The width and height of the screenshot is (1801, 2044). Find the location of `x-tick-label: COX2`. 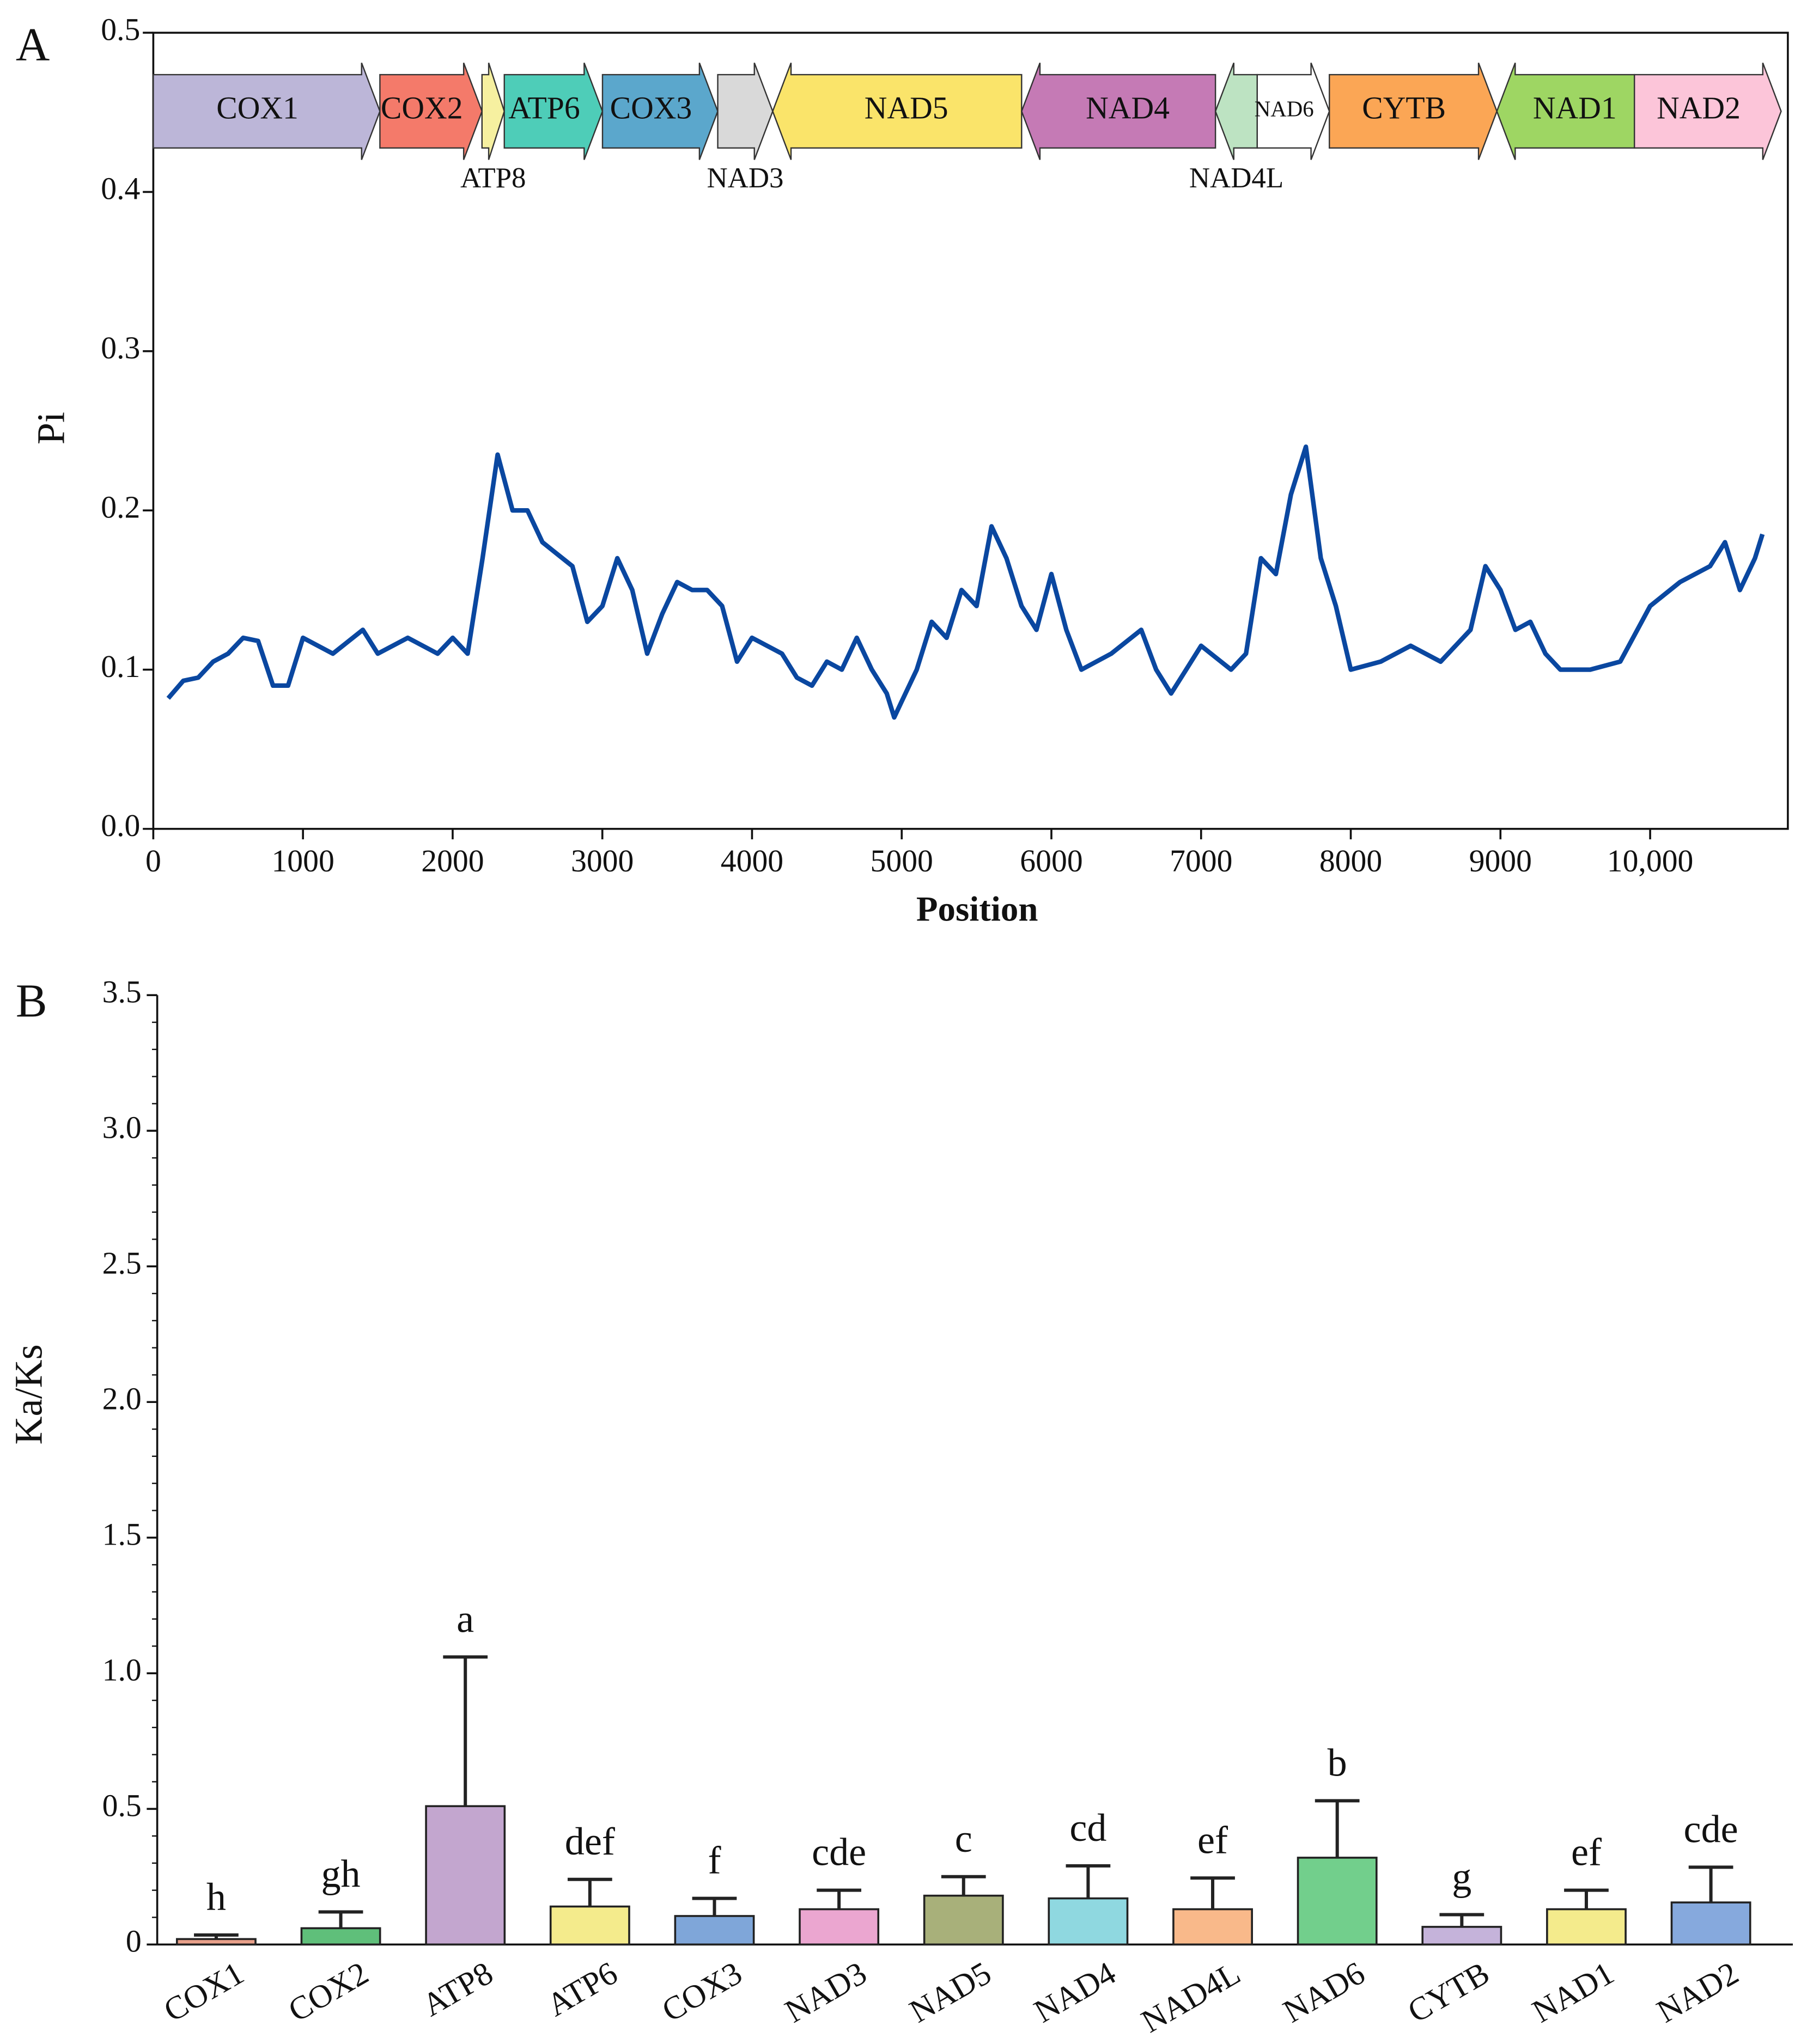

x-tick-label: COX2 is located at coordinates (328, 1992).